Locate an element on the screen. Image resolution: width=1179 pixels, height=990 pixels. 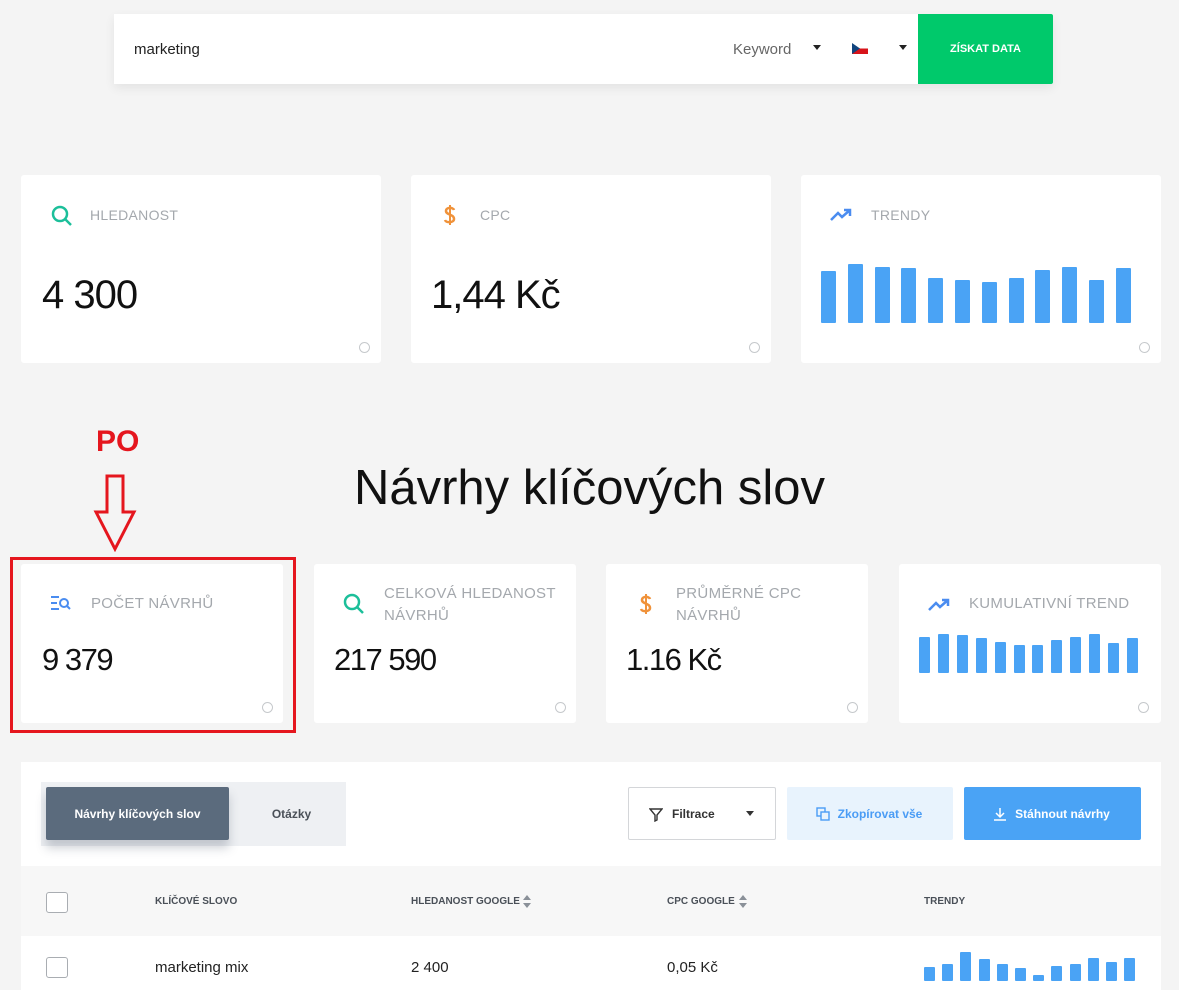
highlight-box is located at coordinates (153, 645).